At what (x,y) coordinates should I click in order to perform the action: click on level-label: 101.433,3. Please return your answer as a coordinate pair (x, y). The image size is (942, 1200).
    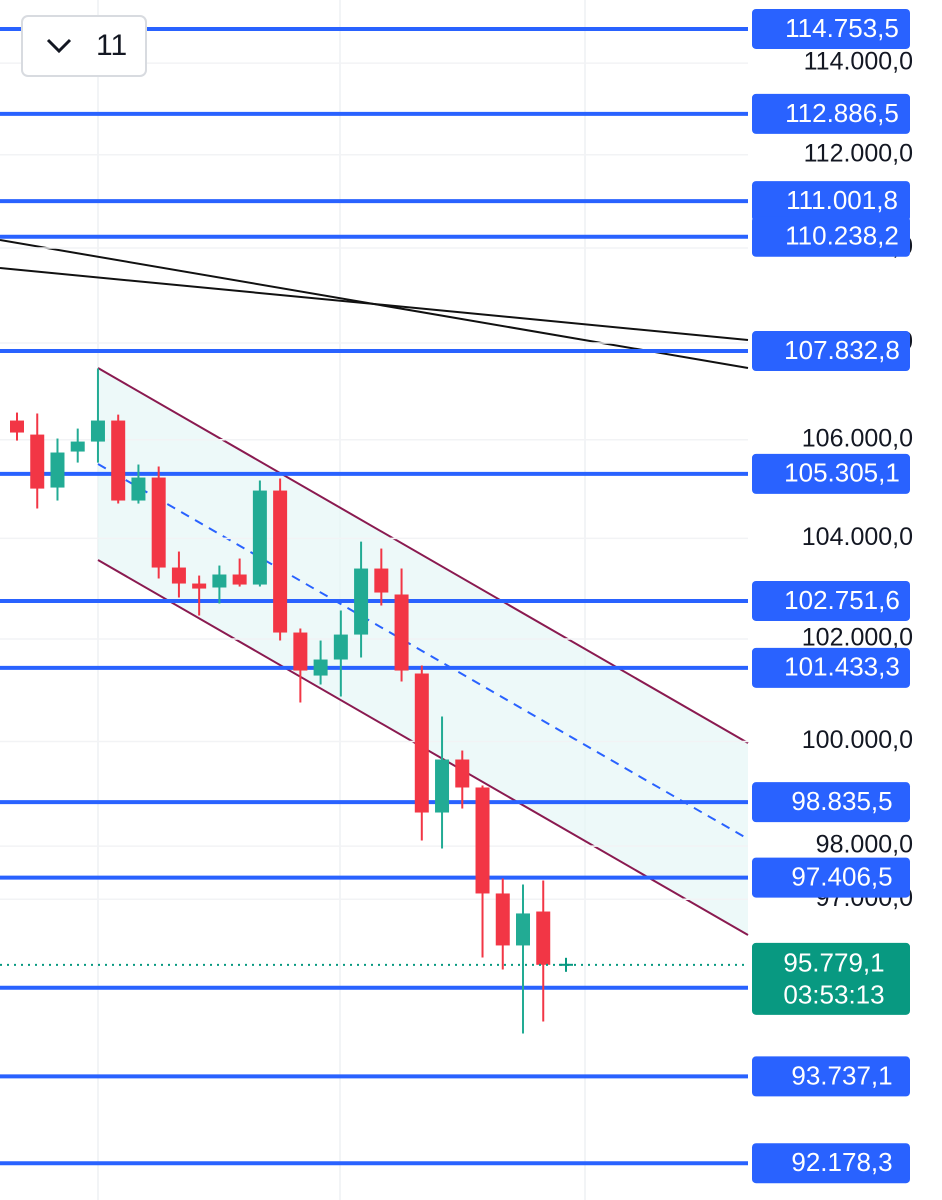
    Looking at the image, I should click on (842, 667).